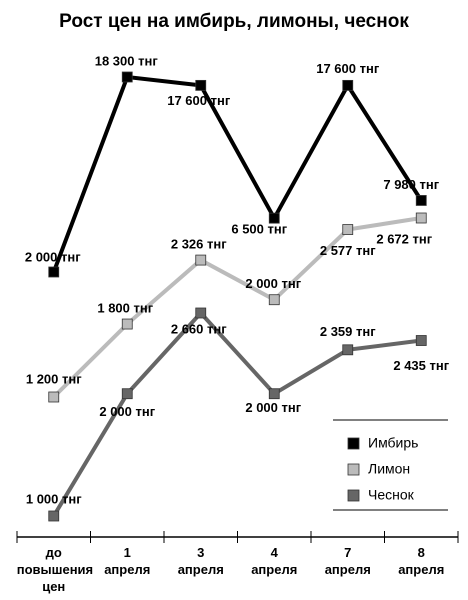 This screenshot has width=468, height=600. What do you see at coordinates (421, 365) in the screenshot?
I see `data-label: 2 435 тнг` at bounding box center [421, 365].